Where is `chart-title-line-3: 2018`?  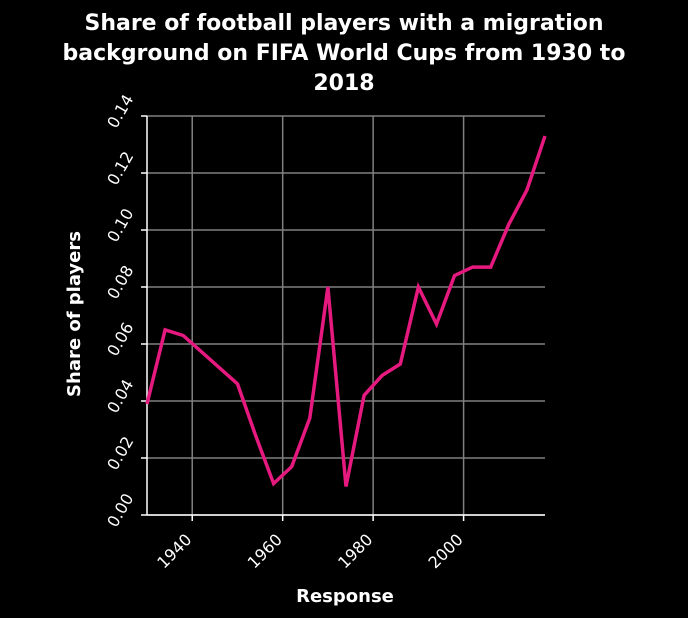 chart-title-line-3: 2018 is located at coordinates (343, 83).